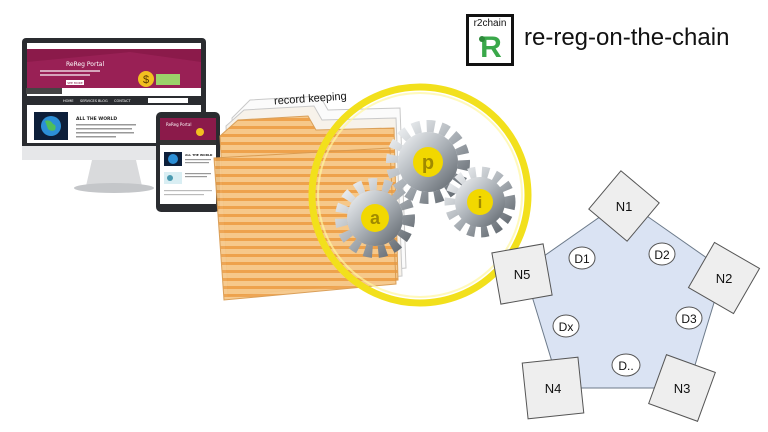 Image resolution: width=768 pixels, height=432 pixels. Describe the element at coordinates (173, 159) in the screenshot. I see `tablet-globe-icon` at that location.